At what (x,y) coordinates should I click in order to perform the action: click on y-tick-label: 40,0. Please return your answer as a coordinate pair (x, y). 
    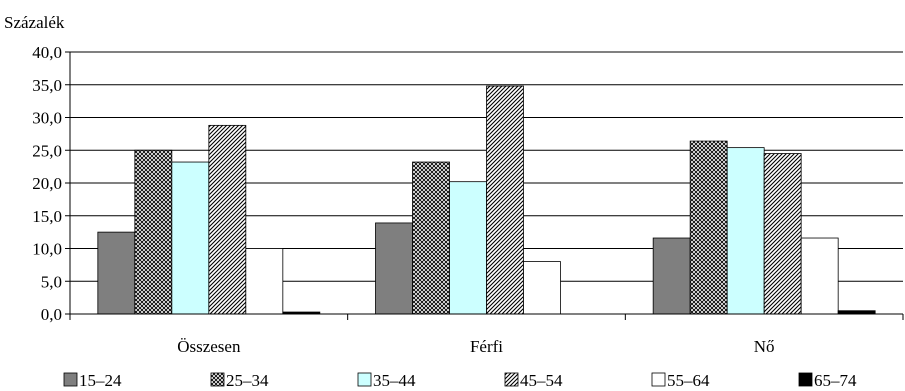
    Looking at the image, I should click on (47, 52).